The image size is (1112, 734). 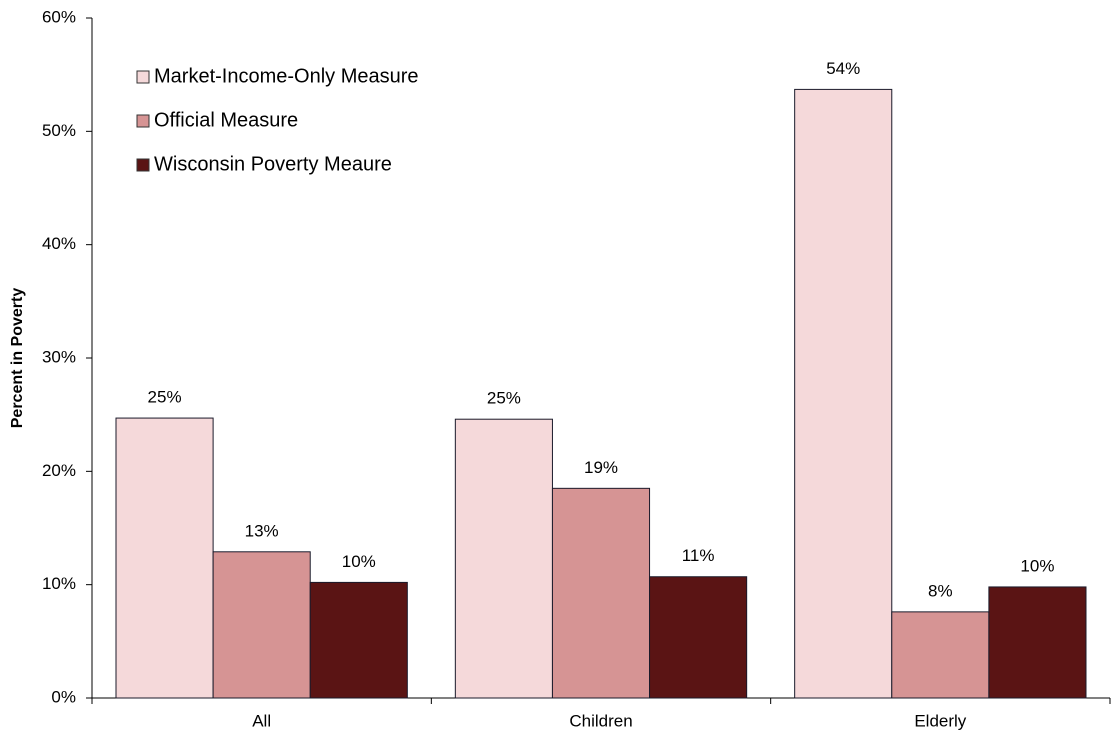 What do you see at coordinates (262, 530) in the screenshot?
I see `value-label: 13%` at bounding box center [262, 530].